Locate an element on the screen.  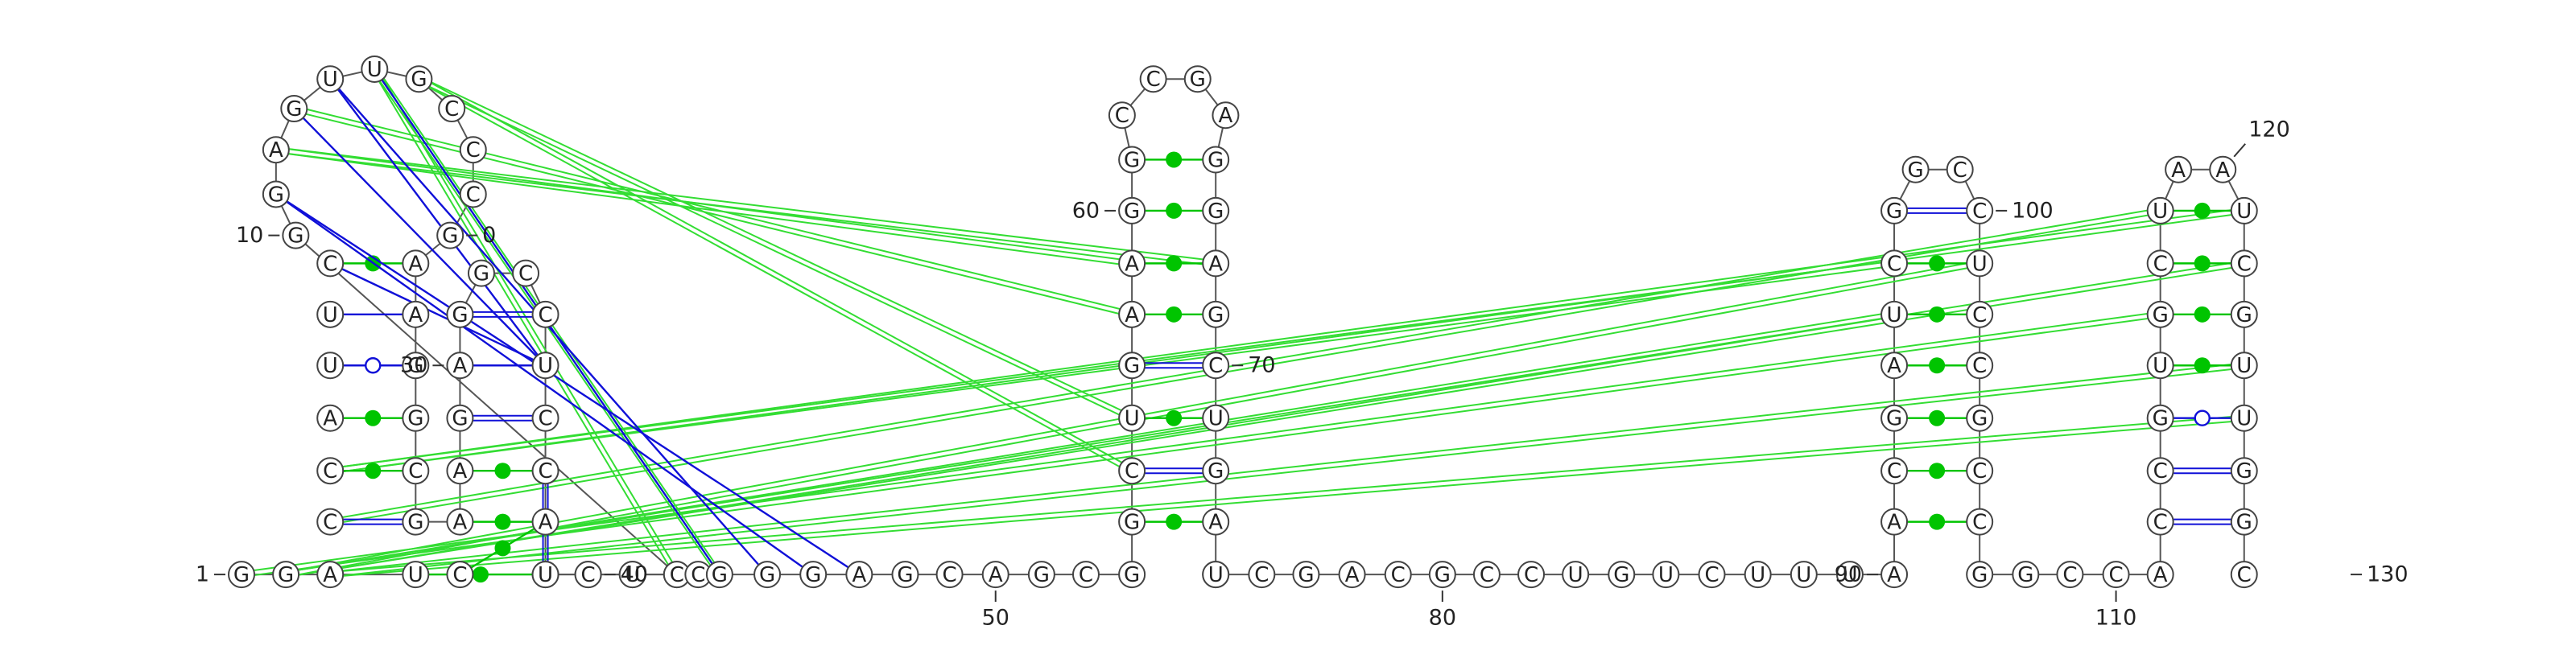
position-label: 40 is located at coordinates (634, 574).